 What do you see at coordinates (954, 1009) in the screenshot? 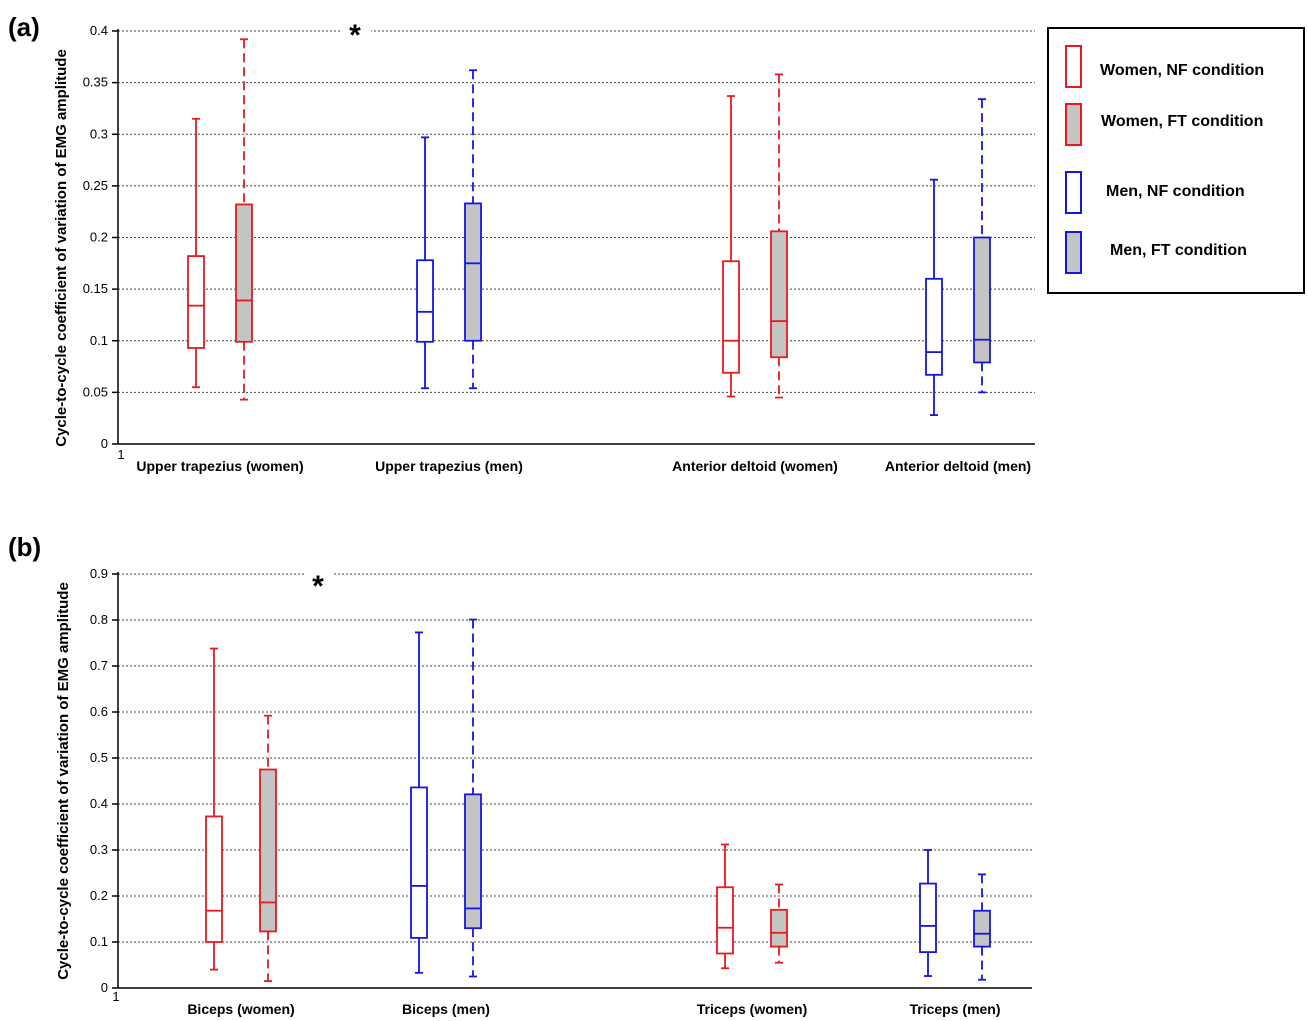
I see `category-label: Triceps (men)` at bounding box center [954, 1009].